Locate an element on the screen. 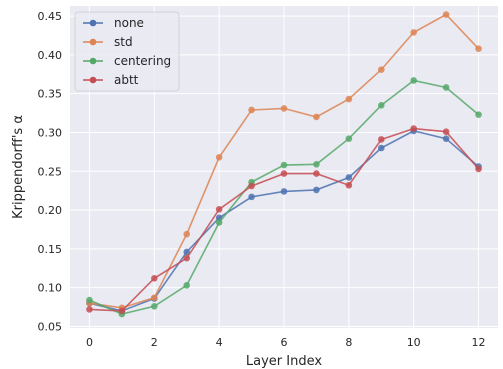  y-tick-label: 0.25 is located at coordinates (50, 171).